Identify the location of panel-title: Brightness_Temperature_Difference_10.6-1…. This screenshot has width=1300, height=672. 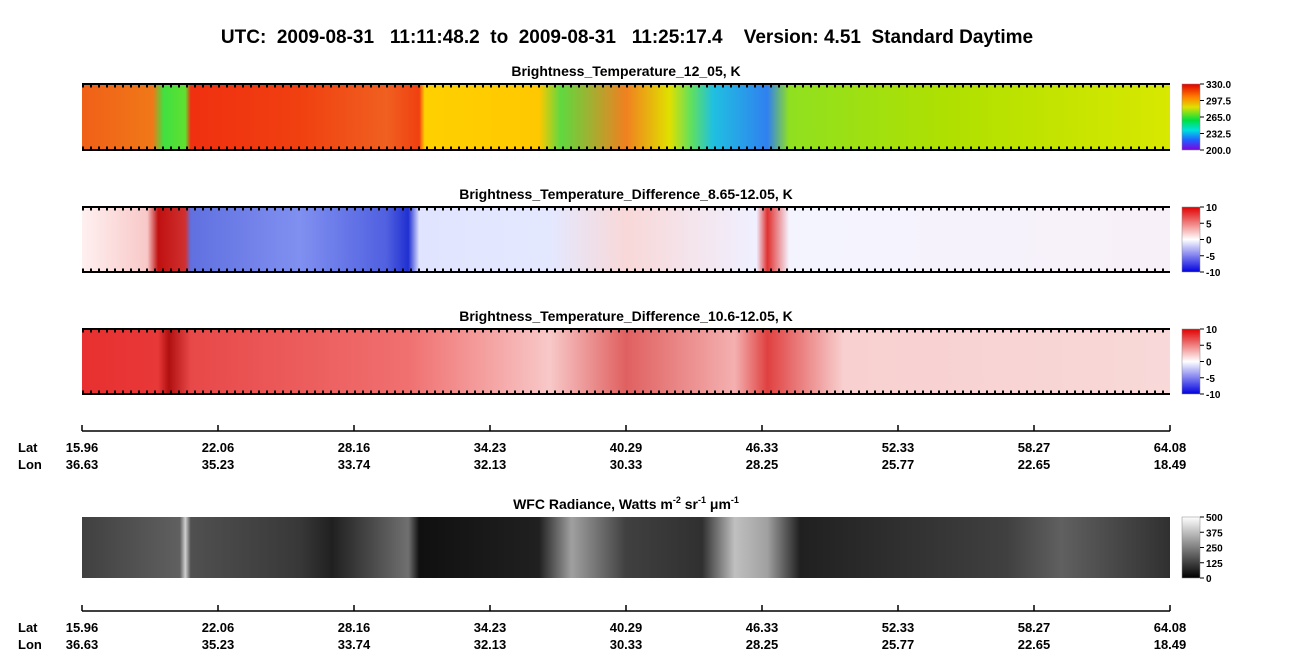
(626, 316).